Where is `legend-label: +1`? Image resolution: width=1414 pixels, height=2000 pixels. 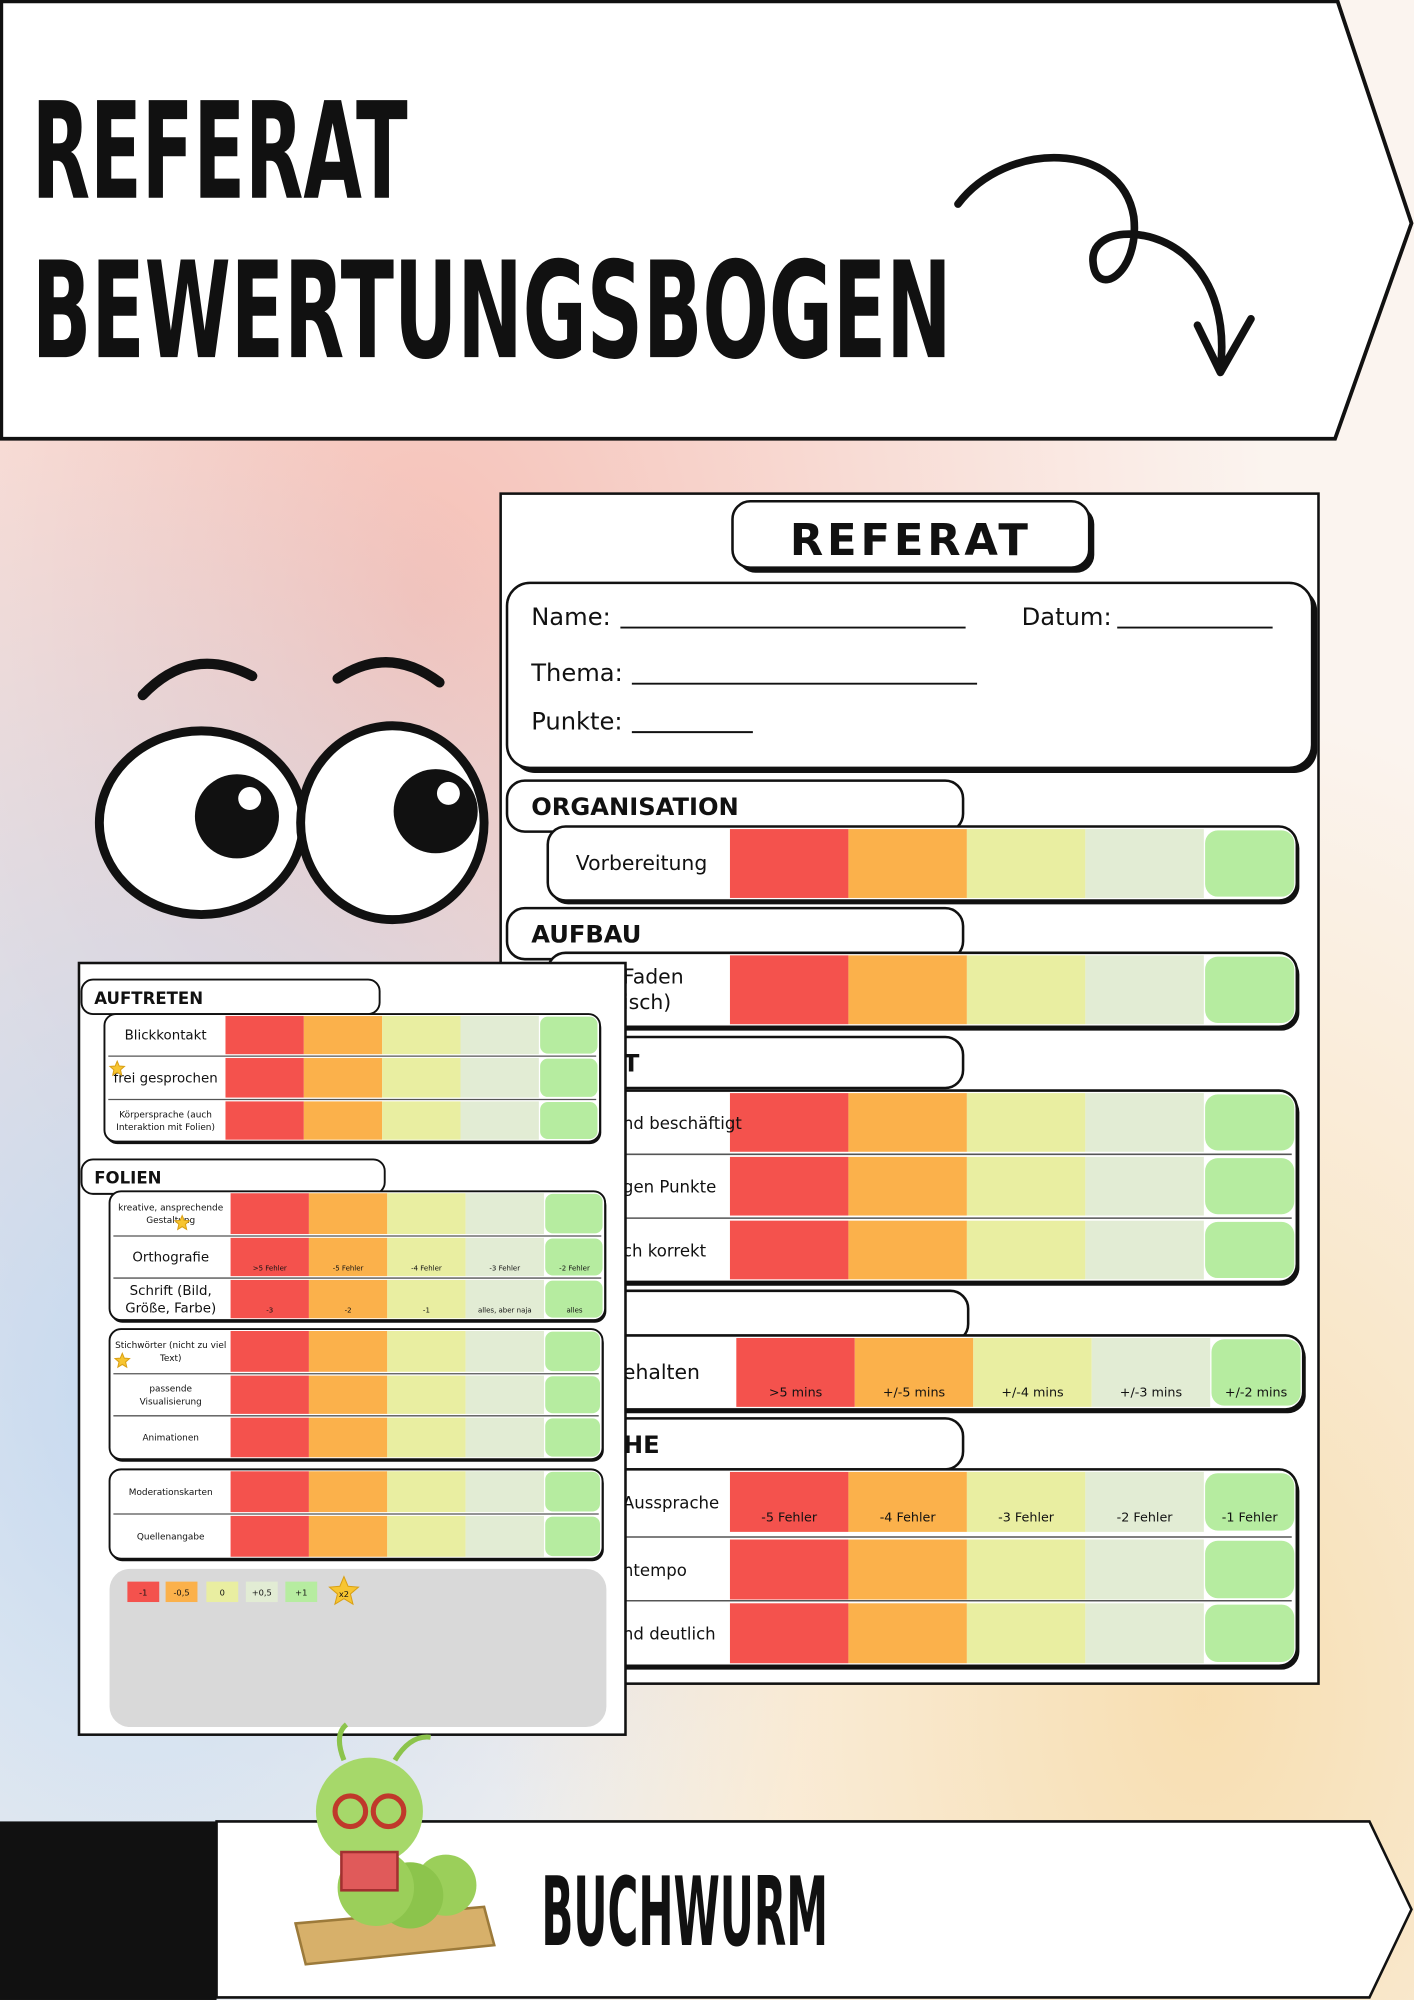 legend-label: +1 is located at coordinates (301, 1593).